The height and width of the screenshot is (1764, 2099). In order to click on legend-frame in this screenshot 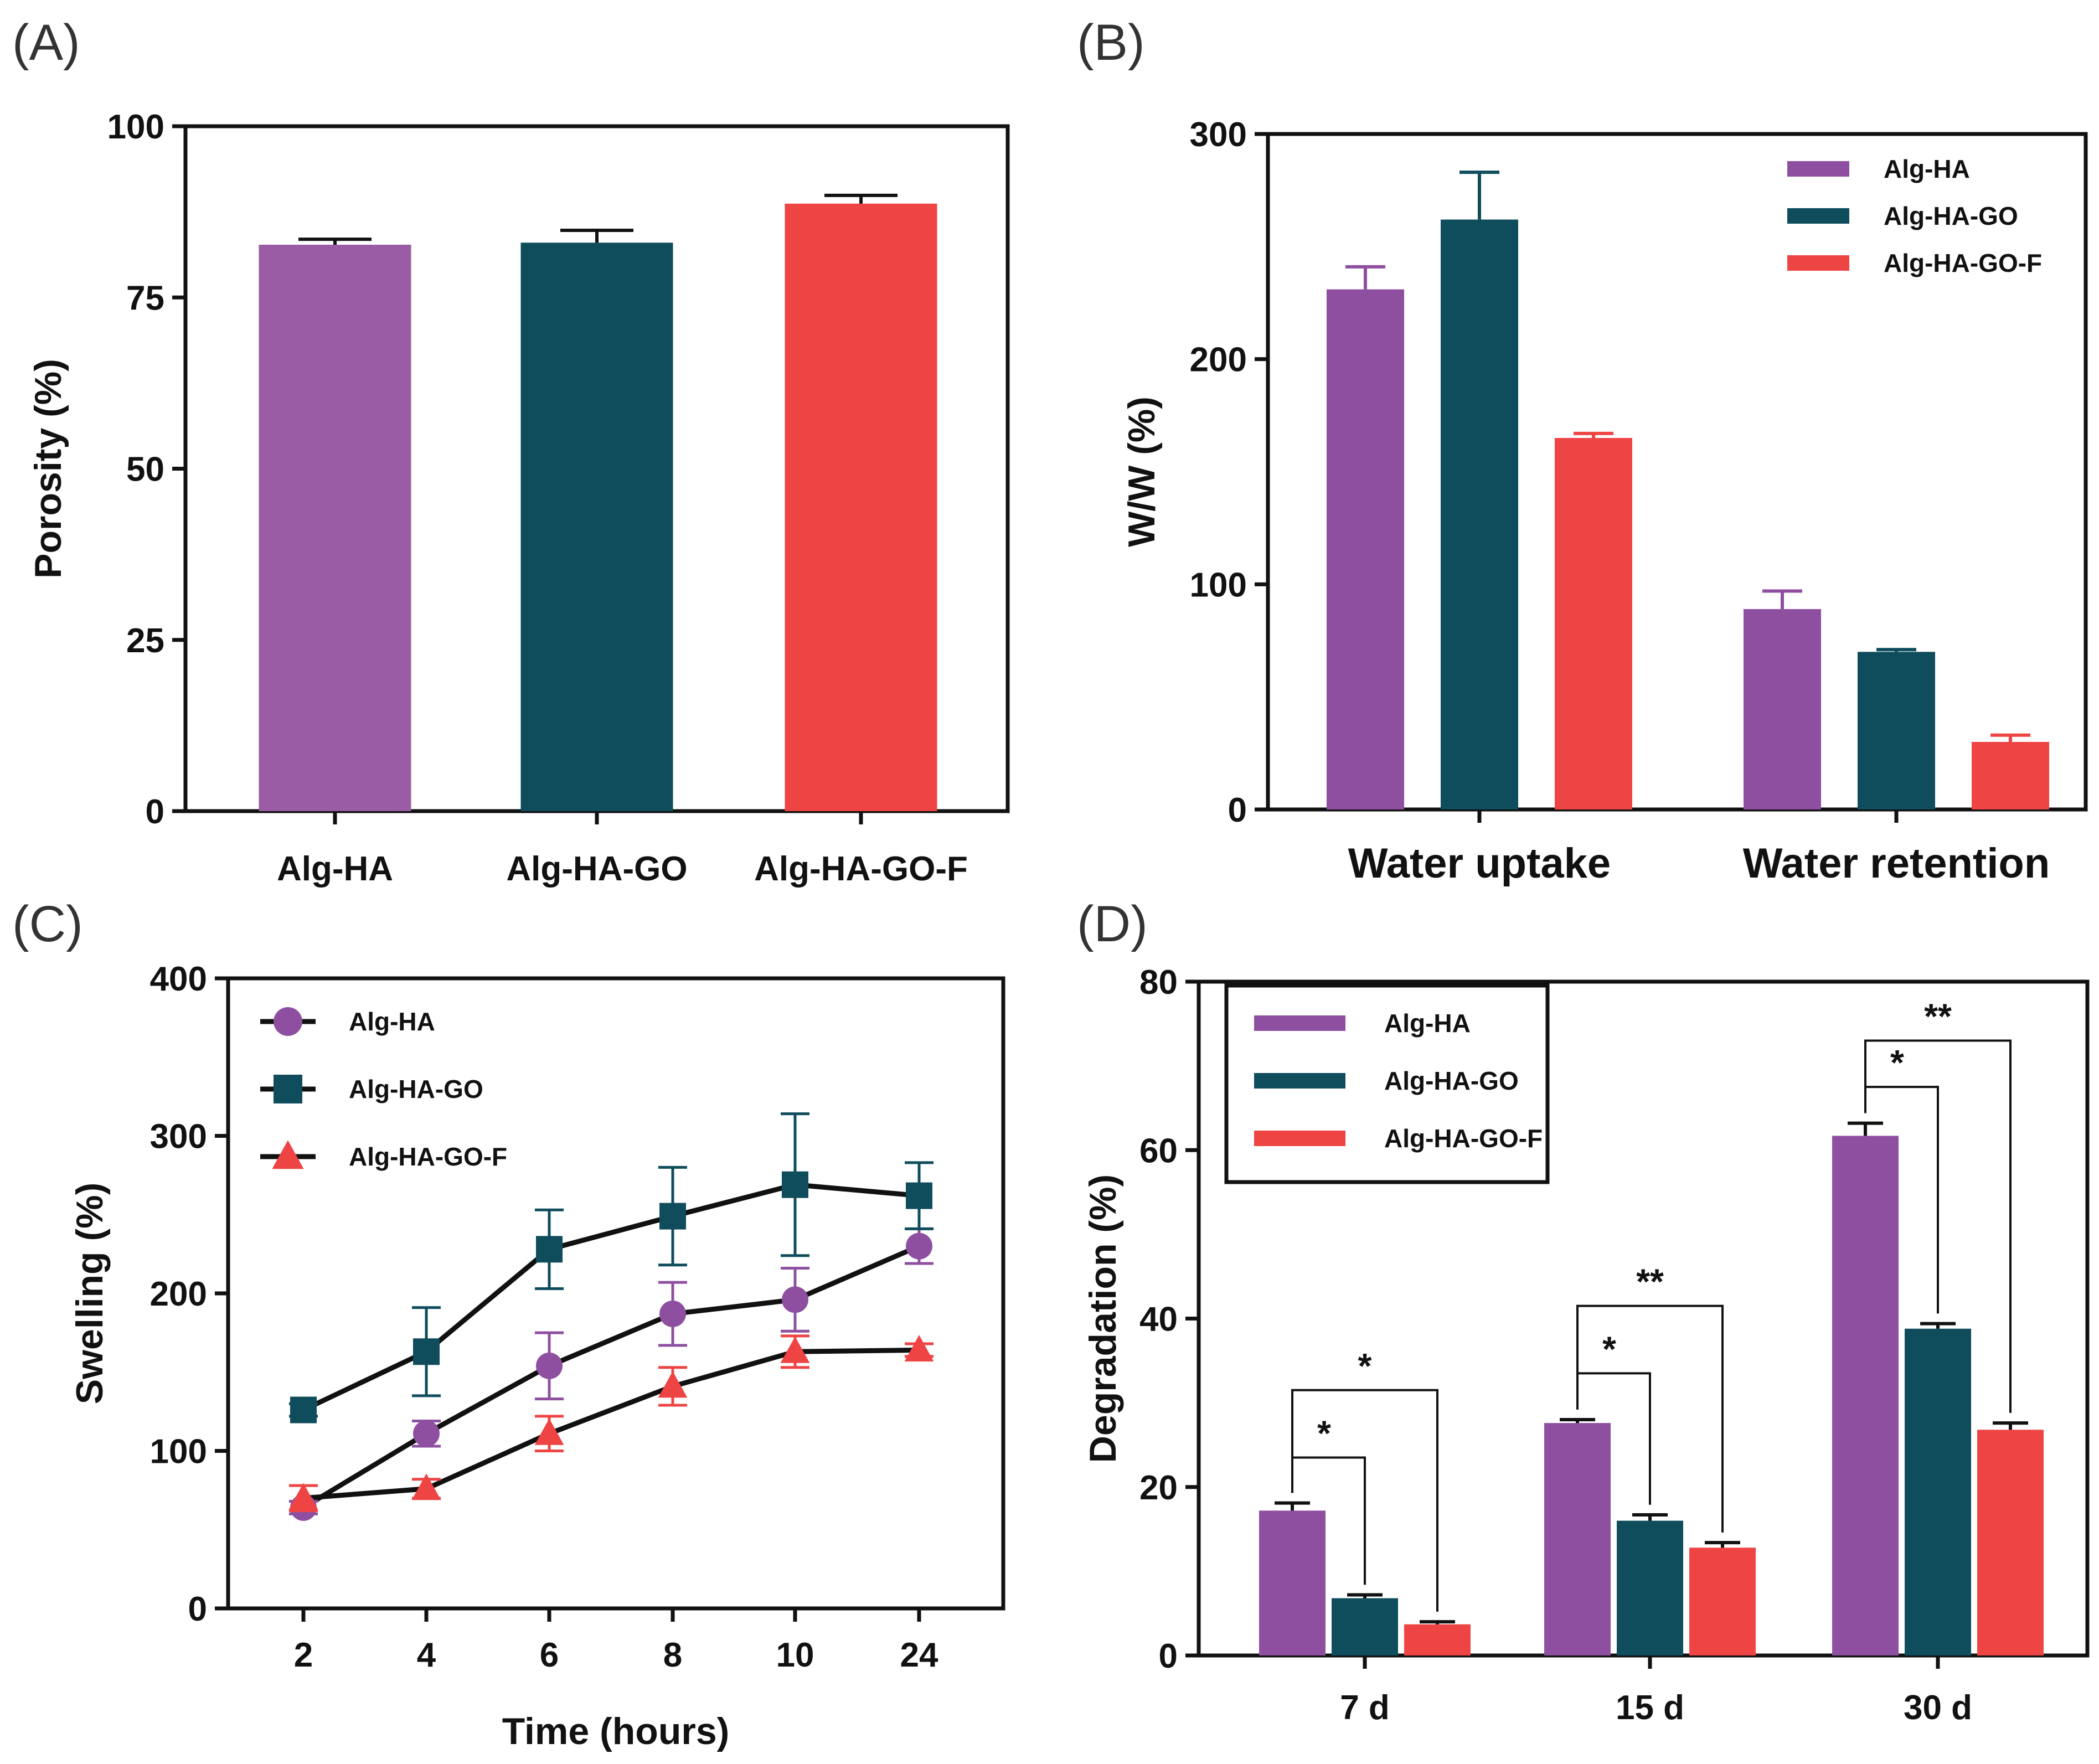, I will do `click(1387, 1083)`.